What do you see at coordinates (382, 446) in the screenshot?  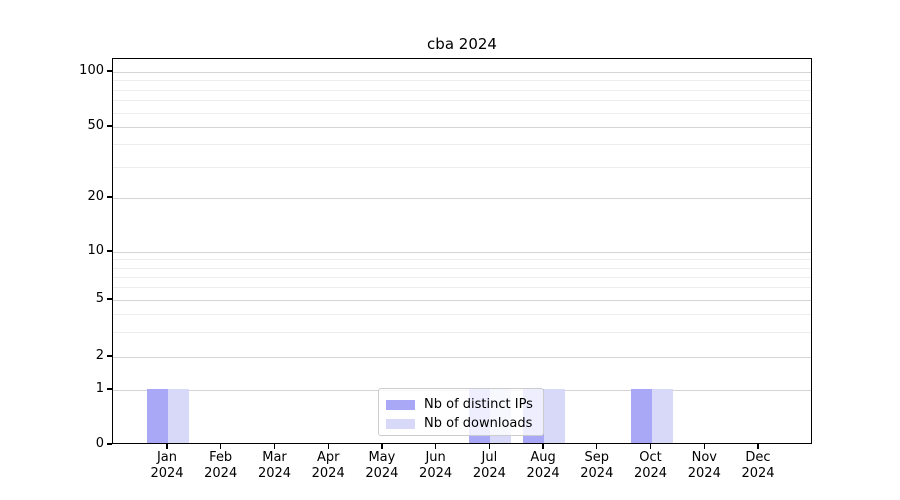 I see `x-tick-mark-may` at bounding box center [382, 446].